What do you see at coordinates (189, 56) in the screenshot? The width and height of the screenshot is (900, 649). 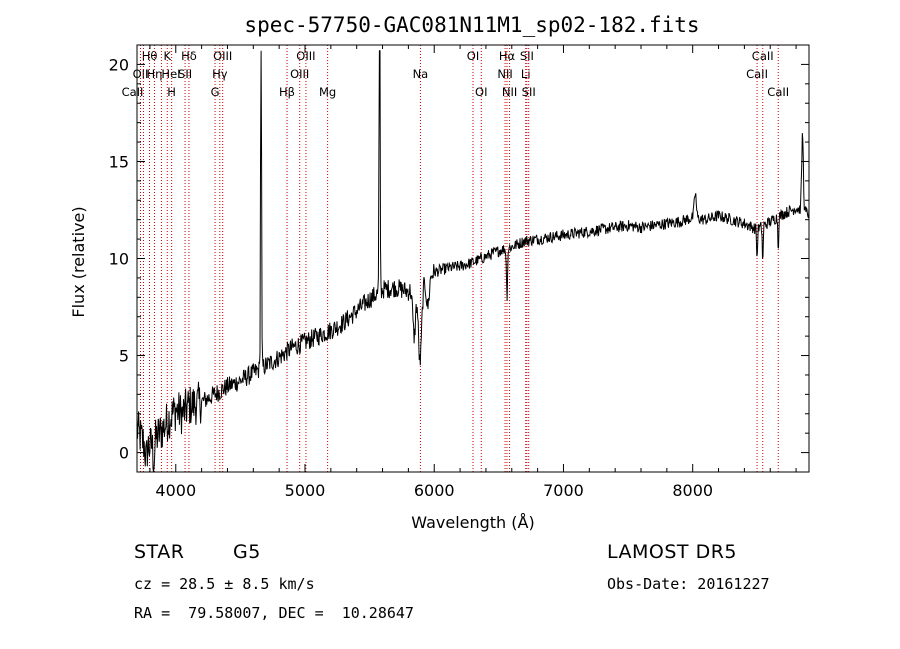 I see `line-marker-label: Hδ` at bounding box center [189, 56].